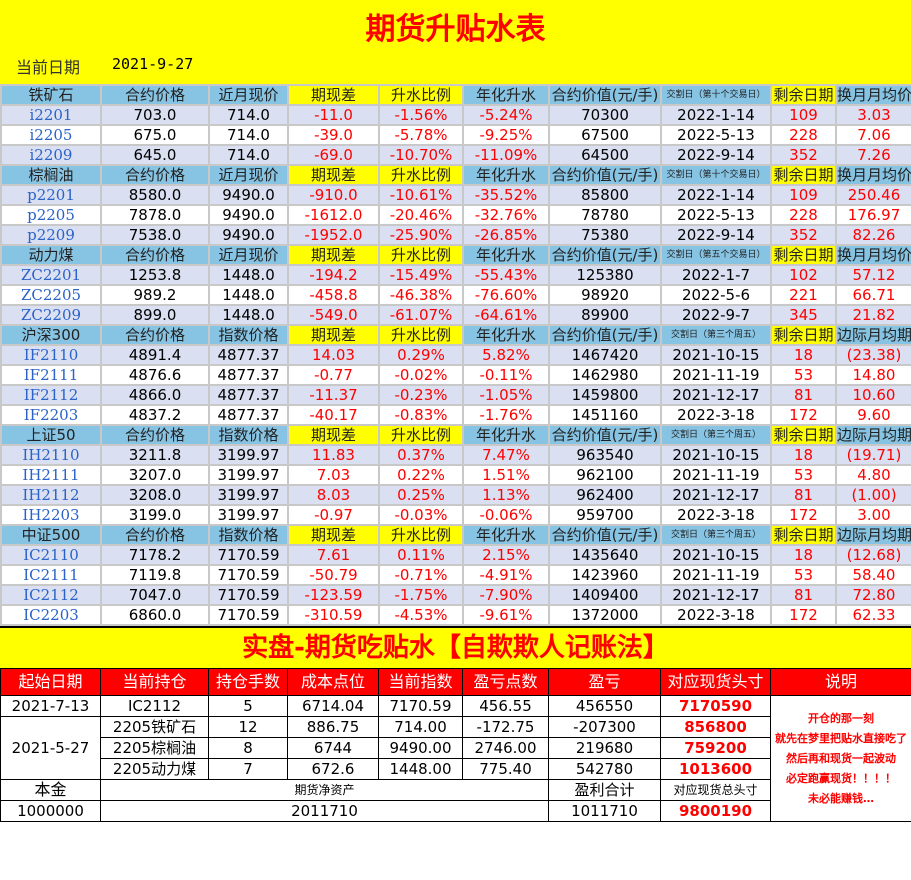  Describe the element at coordinates (873, 335) in the screenshot. I see `header-last: 边际月均期差` at that location.